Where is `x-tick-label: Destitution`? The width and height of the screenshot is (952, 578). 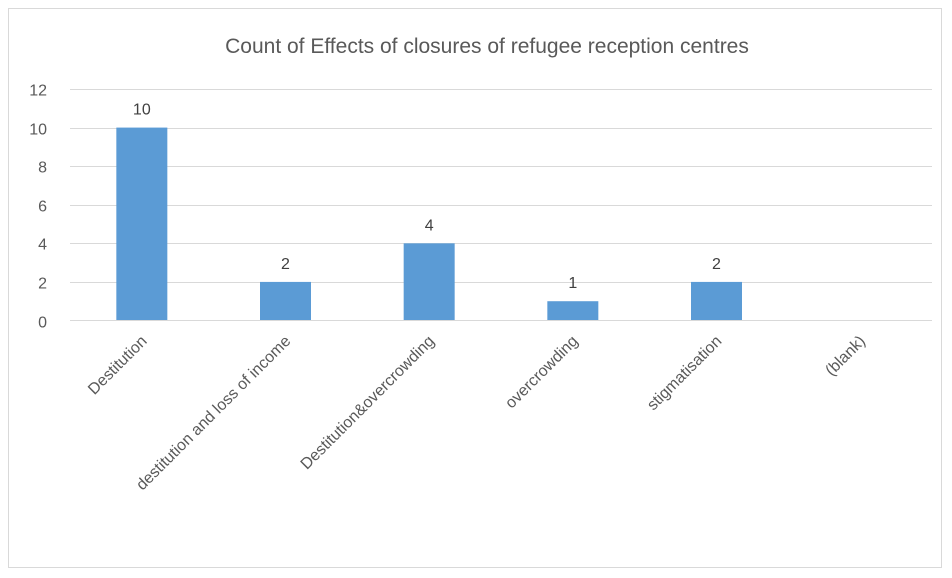 x-tick-label: Destitution is located at coordinates (117, 365).